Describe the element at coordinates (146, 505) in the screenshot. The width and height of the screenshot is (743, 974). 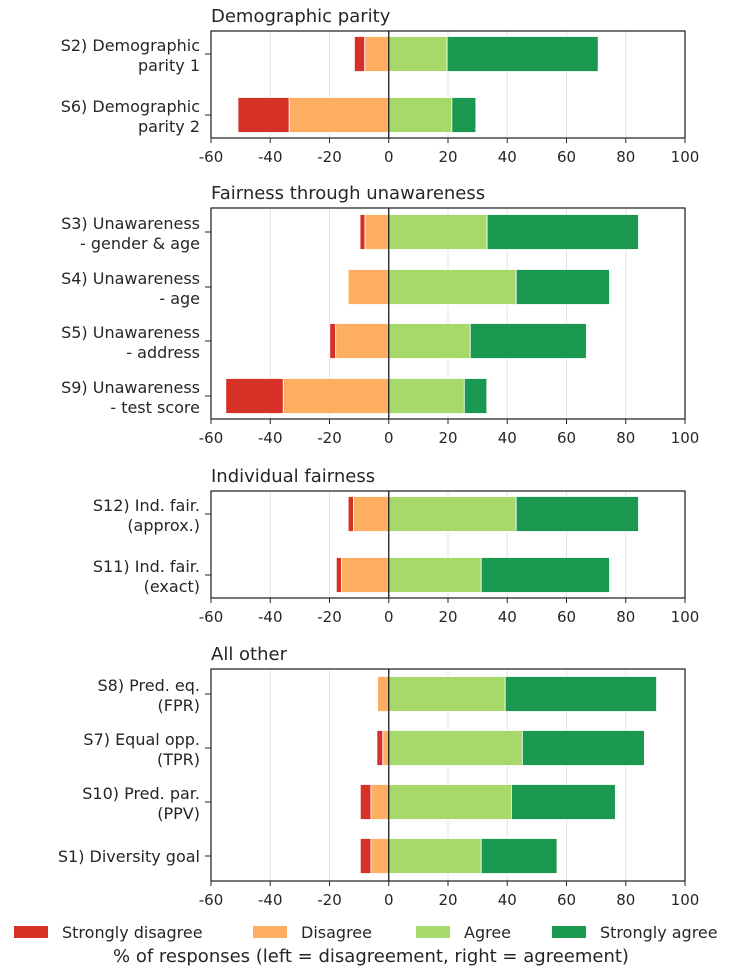
I see `y-tick-label: S12) Ind. fair.` at that location.